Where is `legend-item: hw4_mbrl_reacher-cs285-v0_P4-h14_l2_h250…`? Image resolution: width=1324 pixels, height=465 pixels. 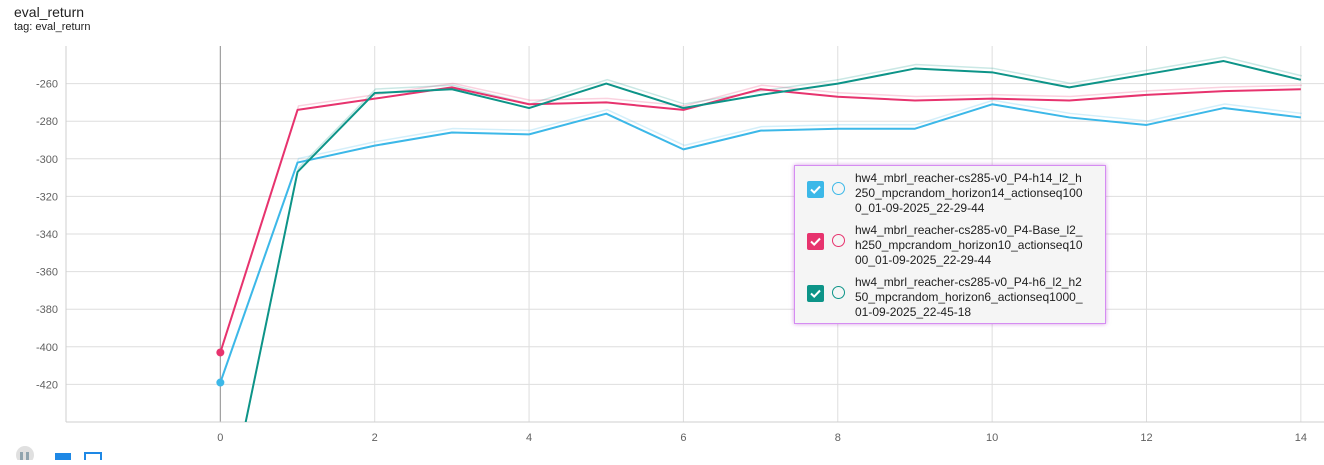 legend-item: hw4_mbrl_reacher-cs285-v0_P4-h14_l2_h250… is located at coordinates (952, 196).